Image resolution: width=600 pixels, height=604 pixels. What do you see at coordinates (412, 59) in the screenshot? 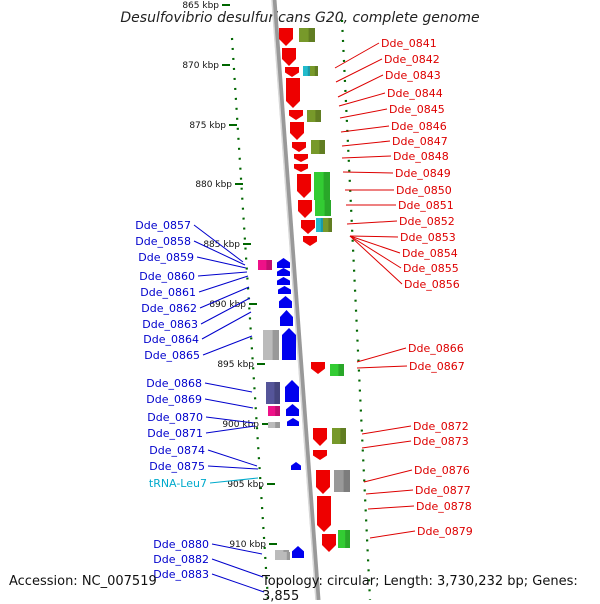
I see `gene-label-dde-0842: Dde_0842` at bounding box center [412, 59].